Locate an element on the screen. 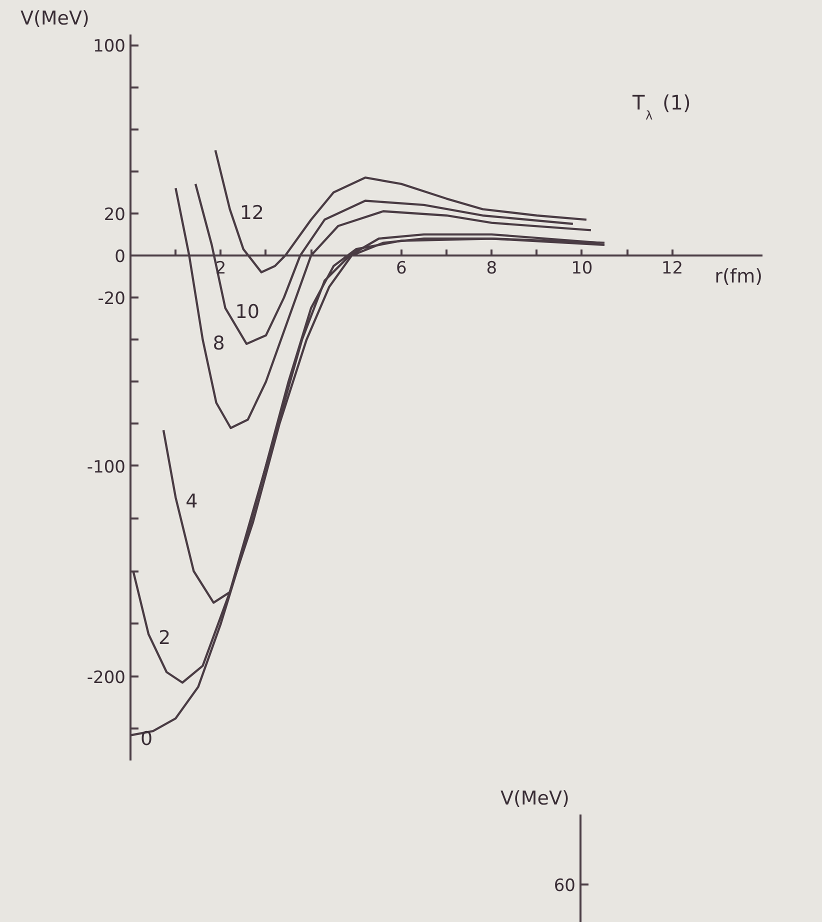 The height and width of the screenshot is (922, 822). series-label: 12 is located at coordinates (252, 213).